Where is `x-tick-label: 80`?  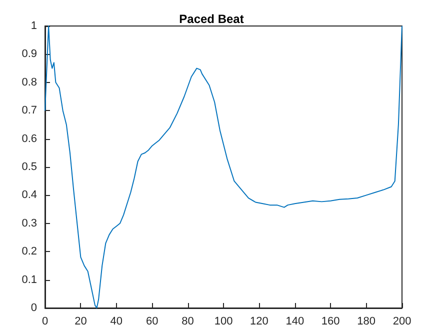 x-tick-label: 80 is located at coordinates (188, 322).